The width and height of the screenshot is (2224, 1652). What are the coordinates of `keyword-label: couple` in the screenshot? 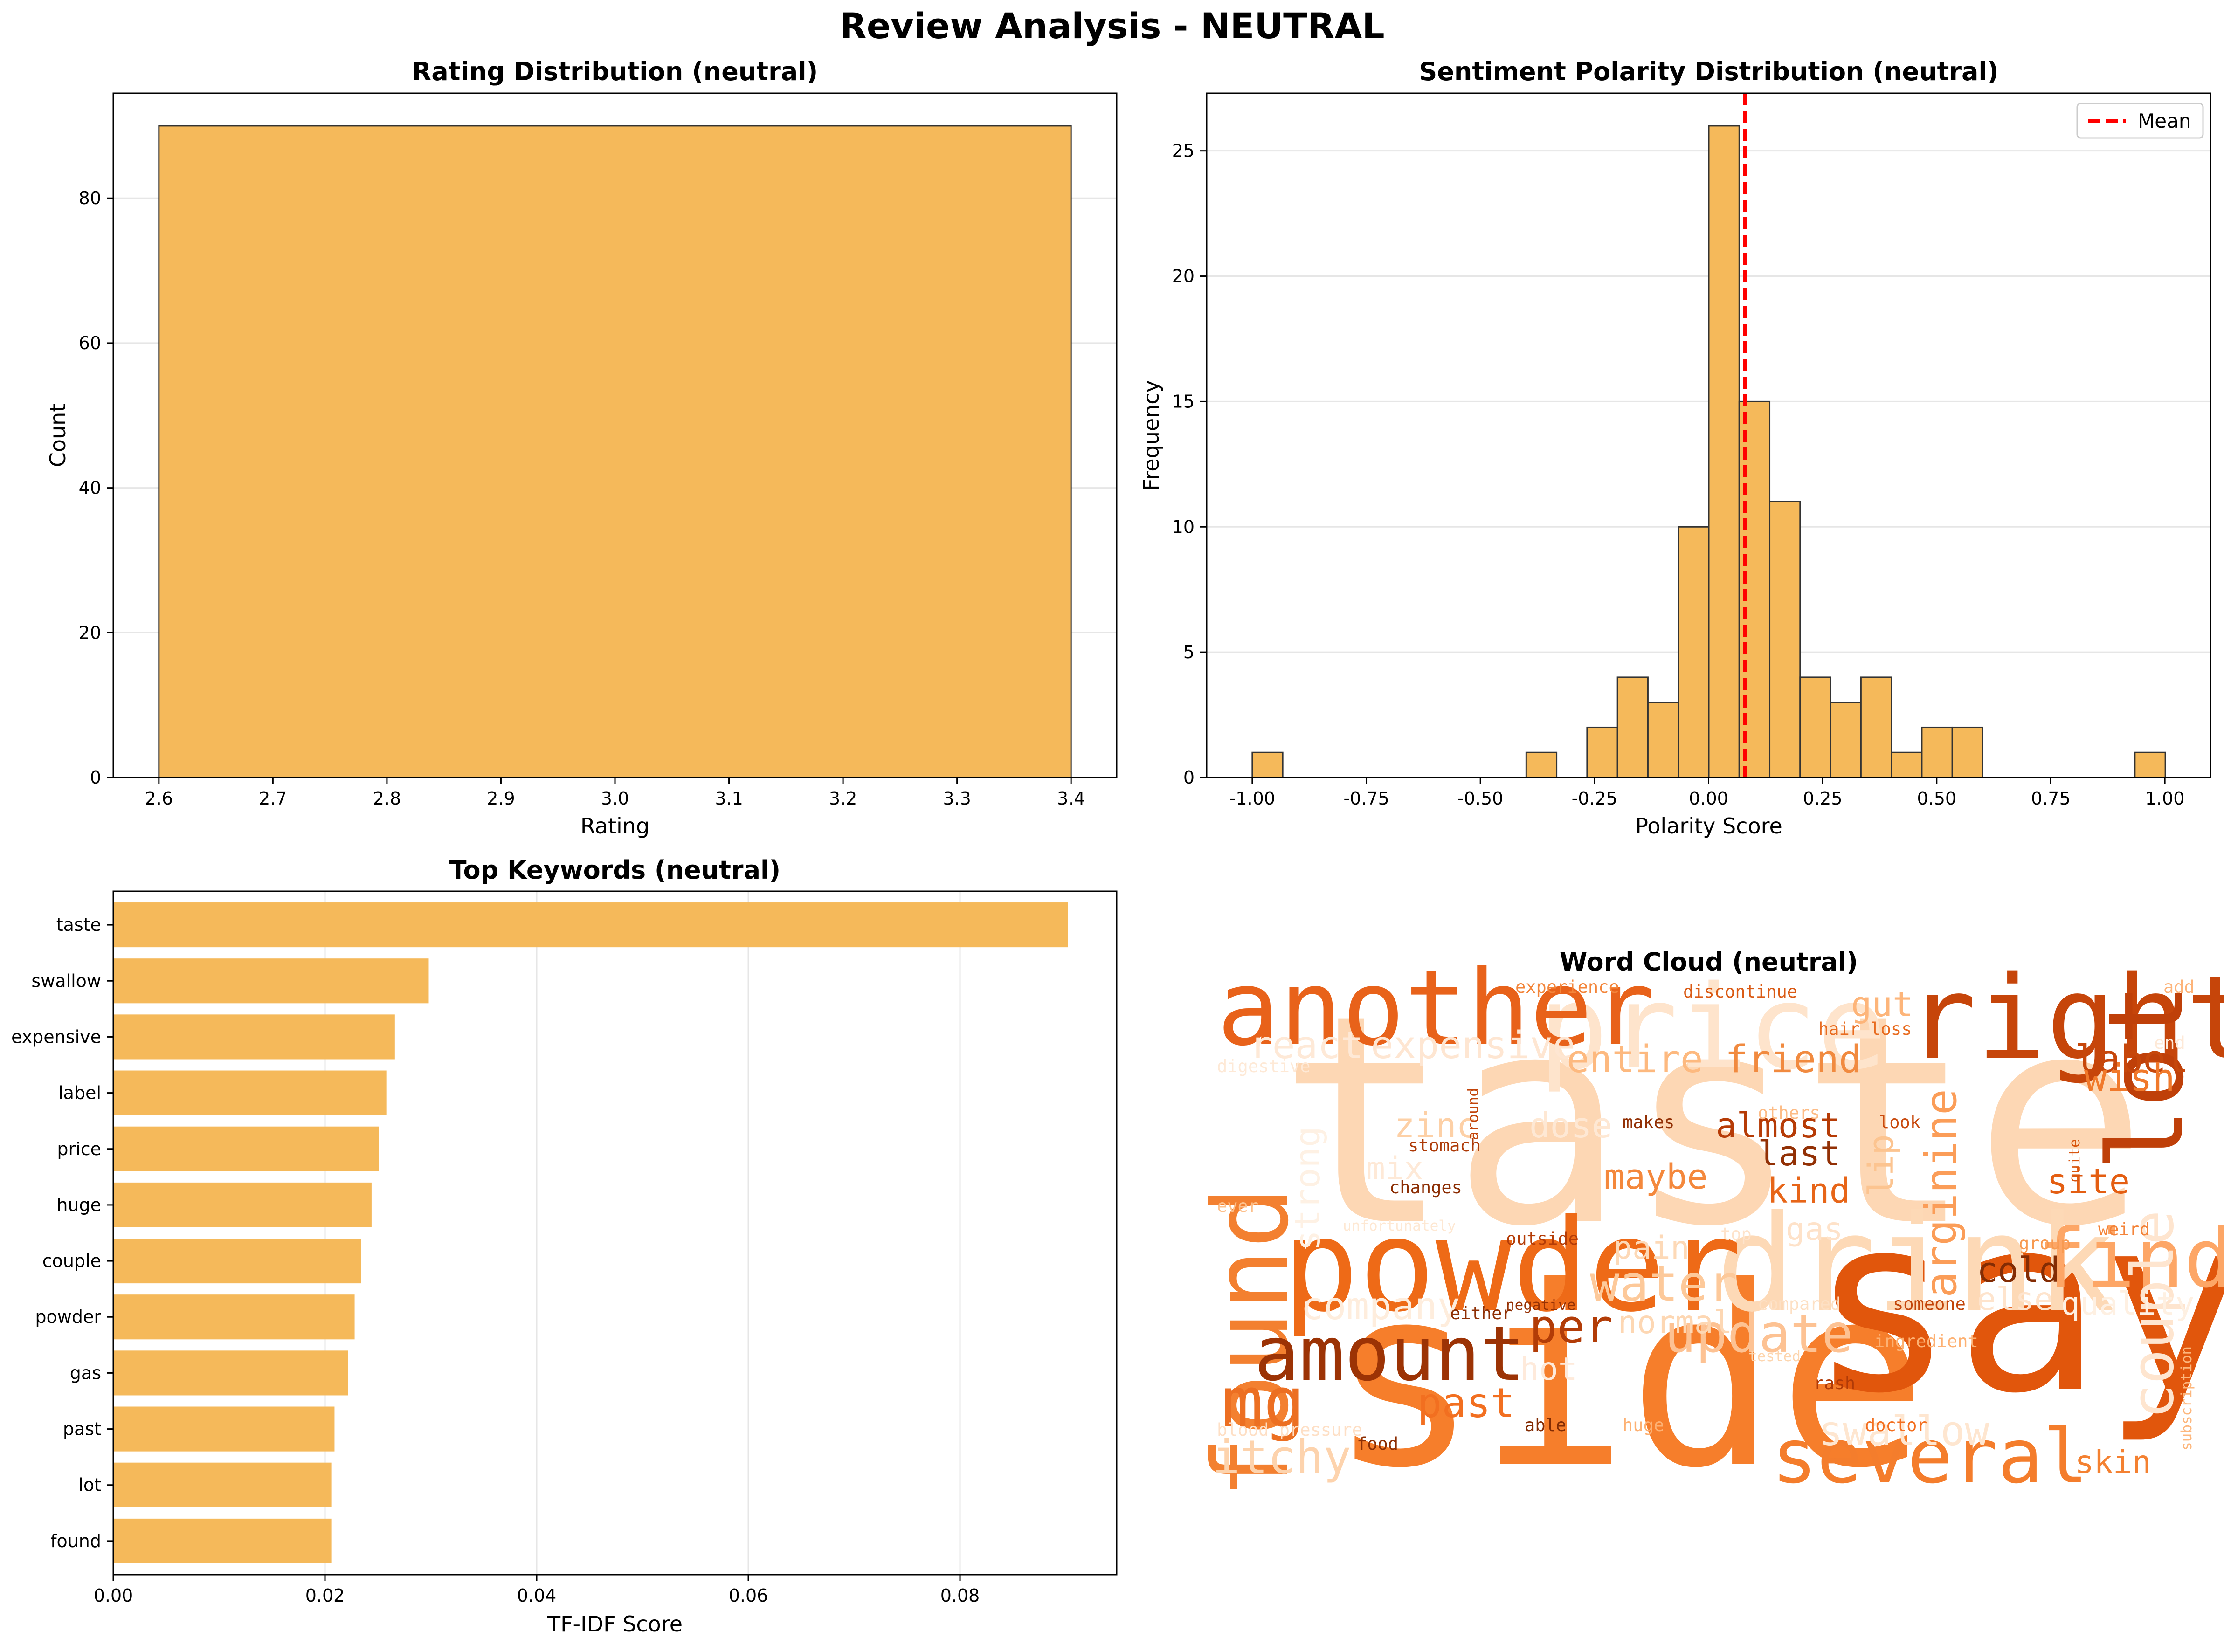 It's located at (71, 1261).